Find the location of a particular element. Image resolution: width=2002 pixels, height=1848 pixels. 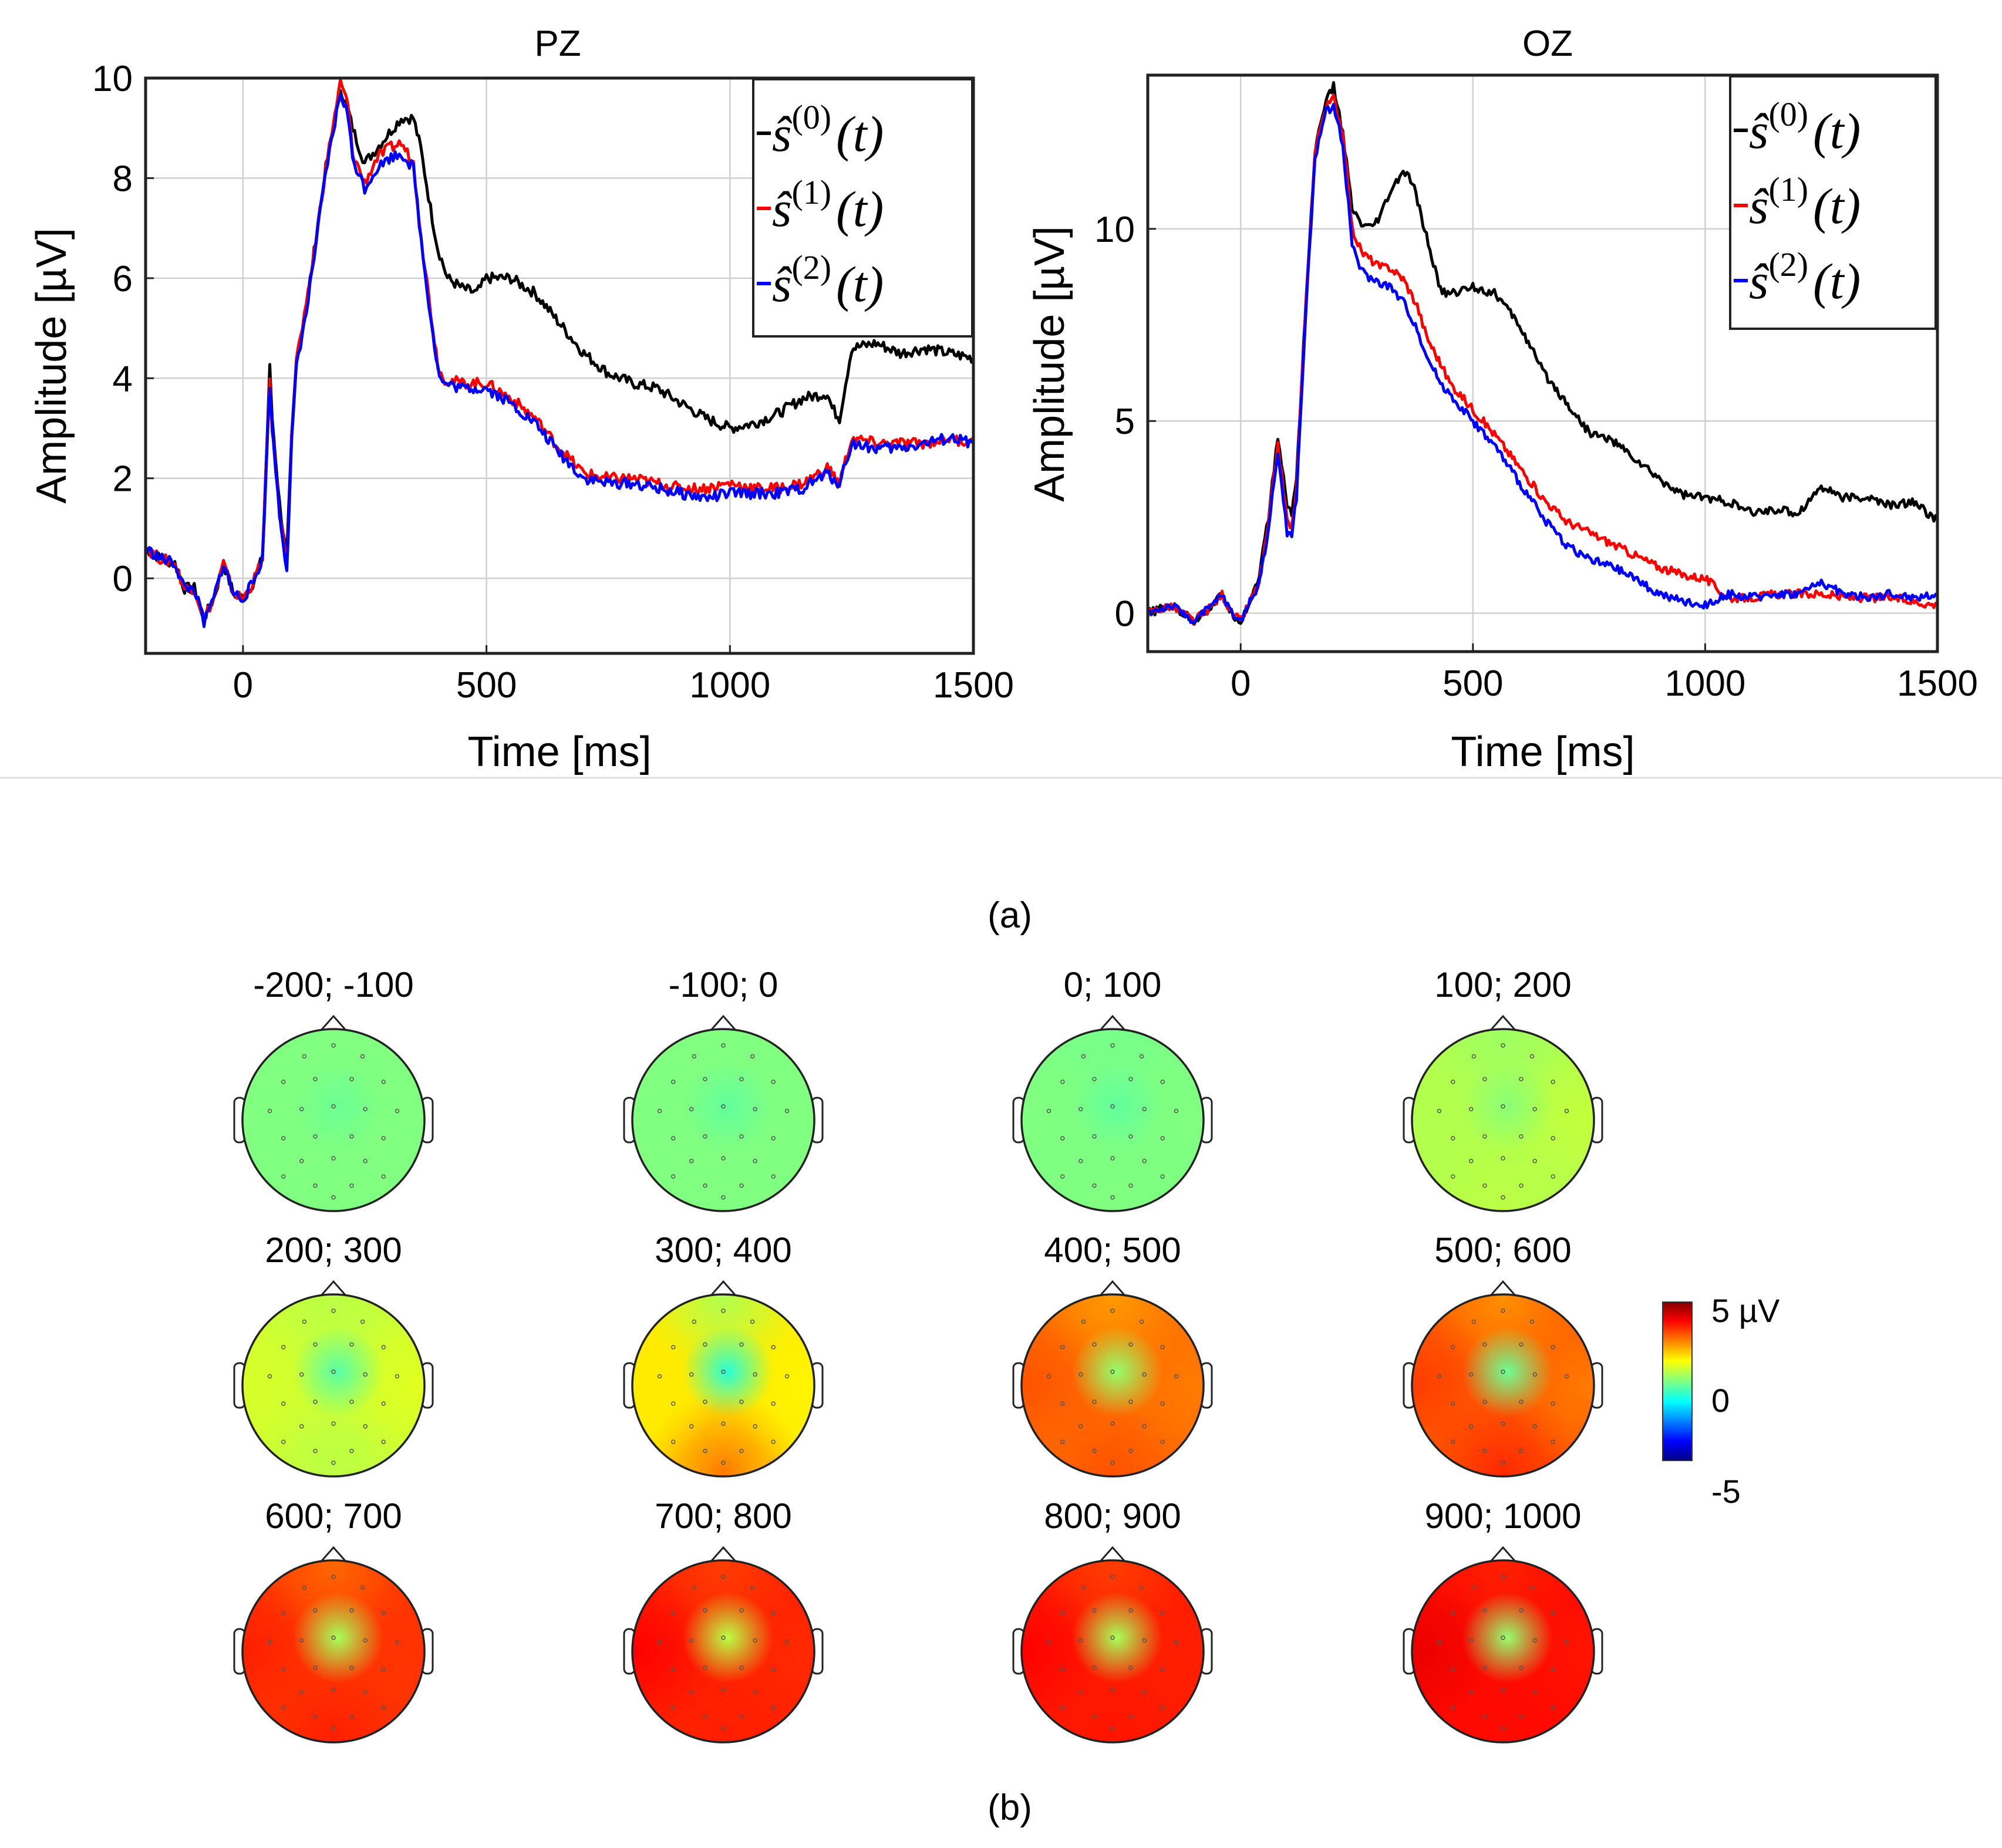

topo-map: 300; 400 is located at coordinates (723, 1354).